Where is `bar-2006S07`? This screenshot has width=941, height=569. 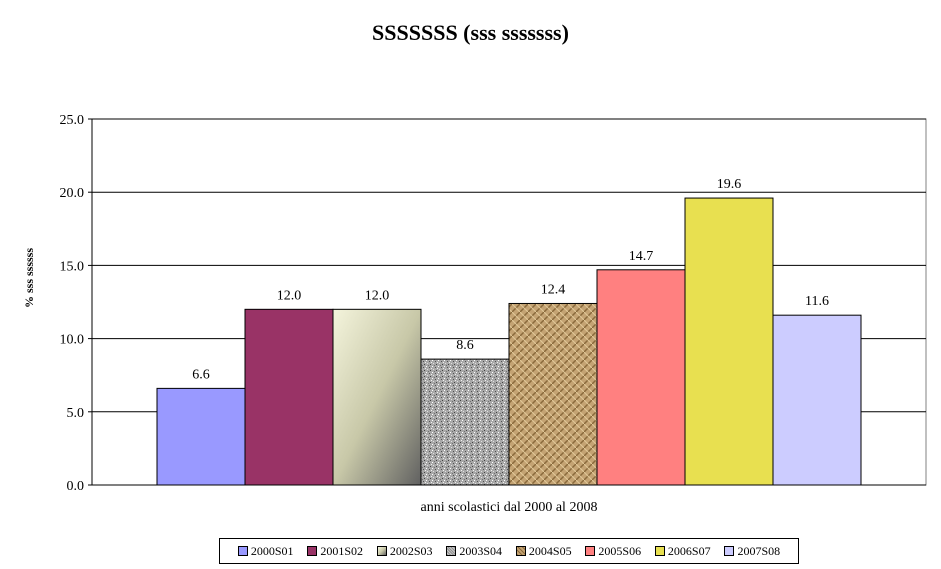 bar-2006S07 is located at coordinates (729, 341).